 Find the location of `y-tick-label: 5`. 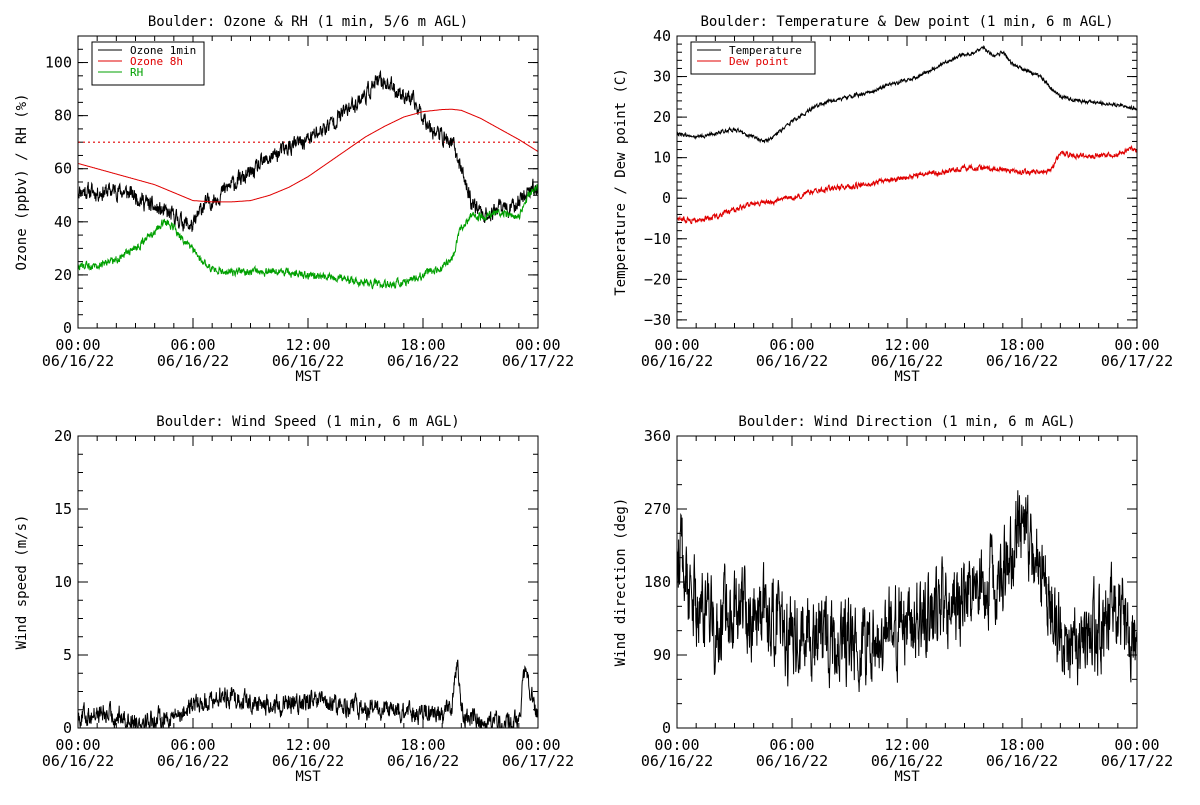

y-tick-label: 5 is located at coordinates (67, 655).